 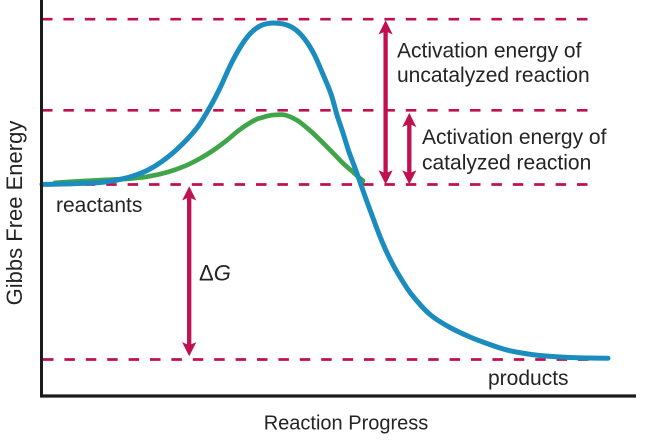 What do you see at coordinates (346, 424) in the screenshot?
I see `svg-text: Reaction Progress` at bounding box center [346, 424].